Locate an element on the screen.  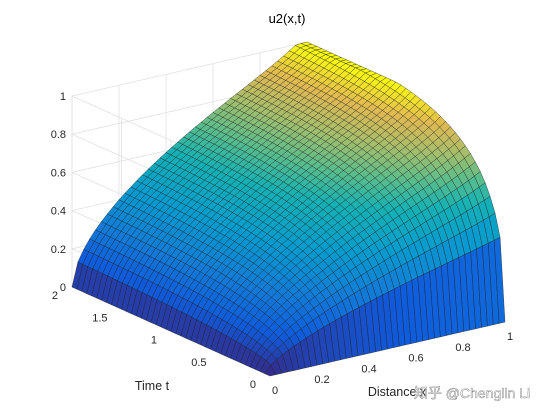
y-tick-label: 1 is located at coordinates (154, 341).